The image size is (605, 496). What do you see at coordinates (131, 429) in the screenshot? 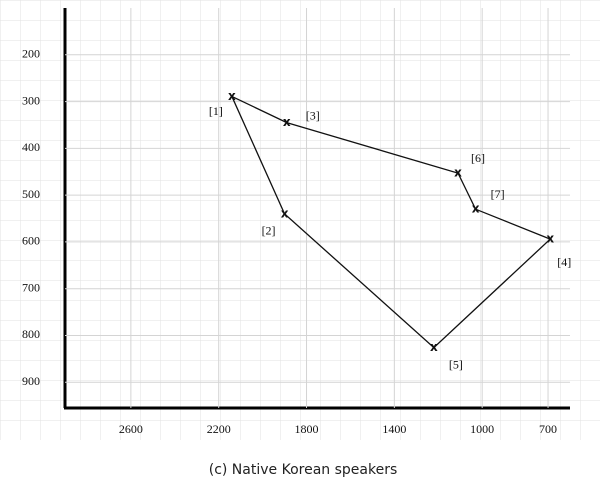
I see `x-tick-label: 2600` at bounding box center [131, 429].